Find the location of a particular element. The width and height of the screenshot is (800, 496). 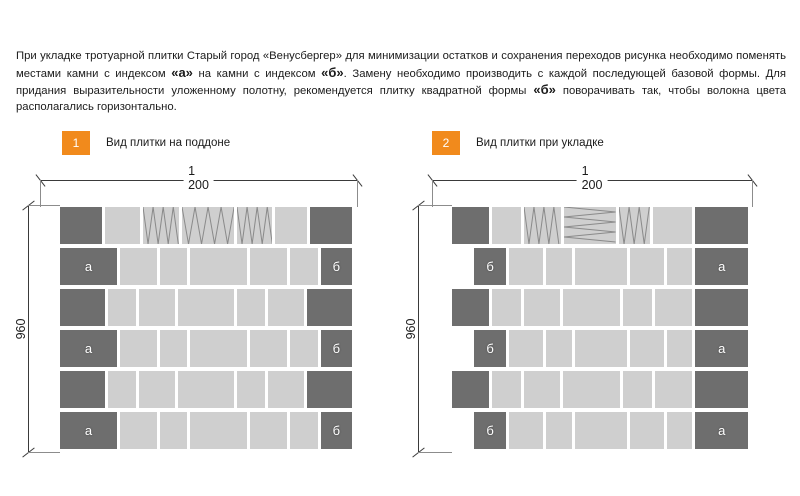

panel-1-header: 1 Вид плитки на поддоне is located at coordinates (146, 143).